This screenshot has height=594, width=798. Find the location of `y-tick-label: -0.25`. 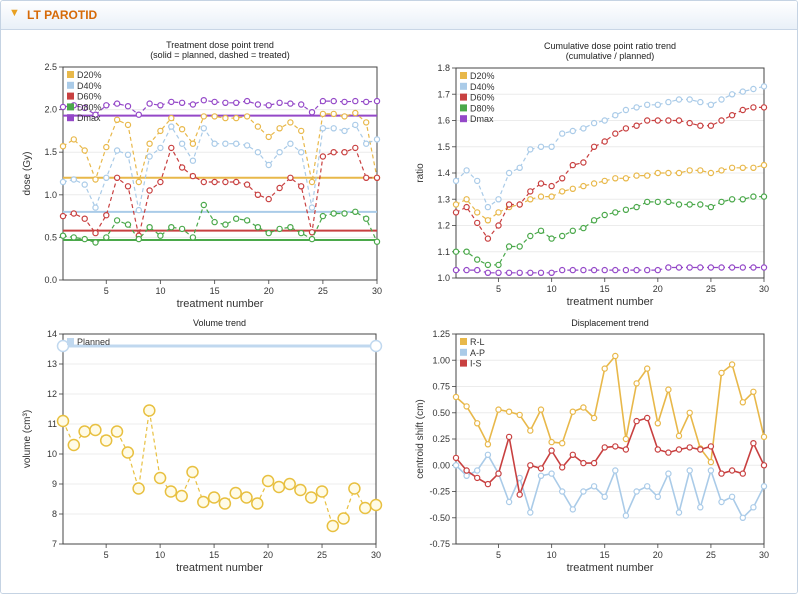

y-tick-label: -0.25 is located at coordinates (439, 492).